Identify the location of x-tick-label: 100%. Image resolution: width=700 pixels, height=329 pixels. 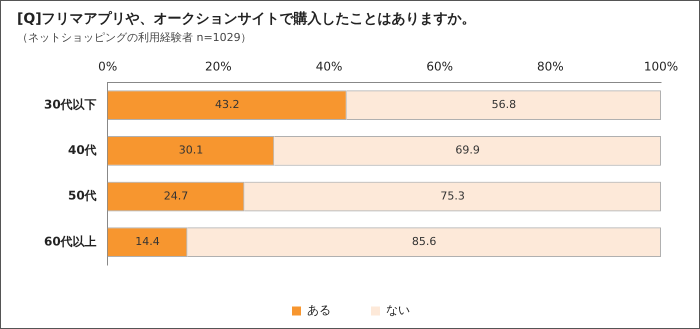
(661, 66).